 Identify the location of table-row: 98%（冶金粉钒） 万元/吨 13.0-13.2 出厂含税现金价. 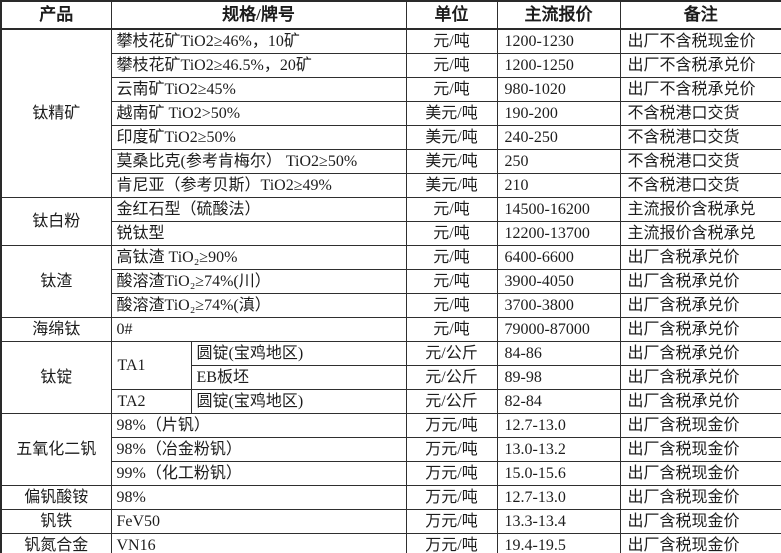
(391, 449).